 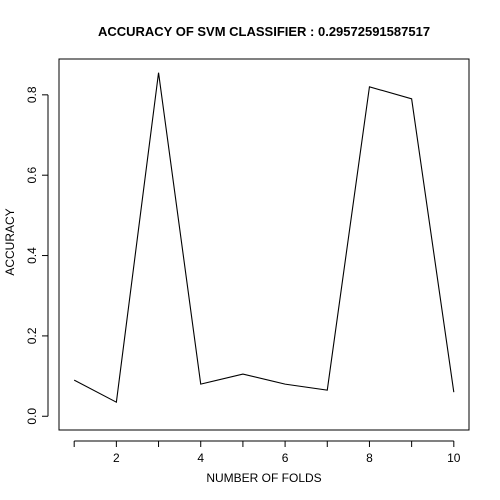 What do you see at coordinates (32, 94) in the screenshot?
I see `y-tick-label: 0.8` at bounding box center [32, 94].